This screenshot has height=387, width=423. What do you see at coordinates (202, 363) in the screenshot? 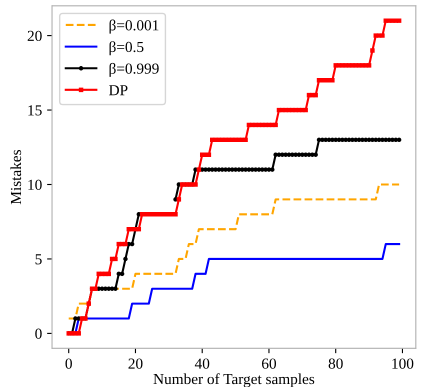
I see `x-tick-label: 40` at bounding box center [202, 363].